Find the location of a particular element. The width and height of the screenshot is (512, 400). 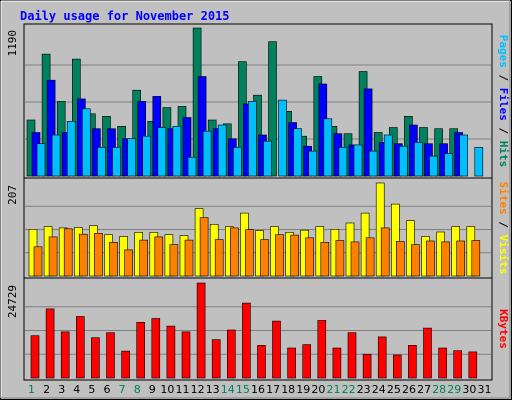

panel-bottom-legend: KBytes is located at coordinates (503, 329).